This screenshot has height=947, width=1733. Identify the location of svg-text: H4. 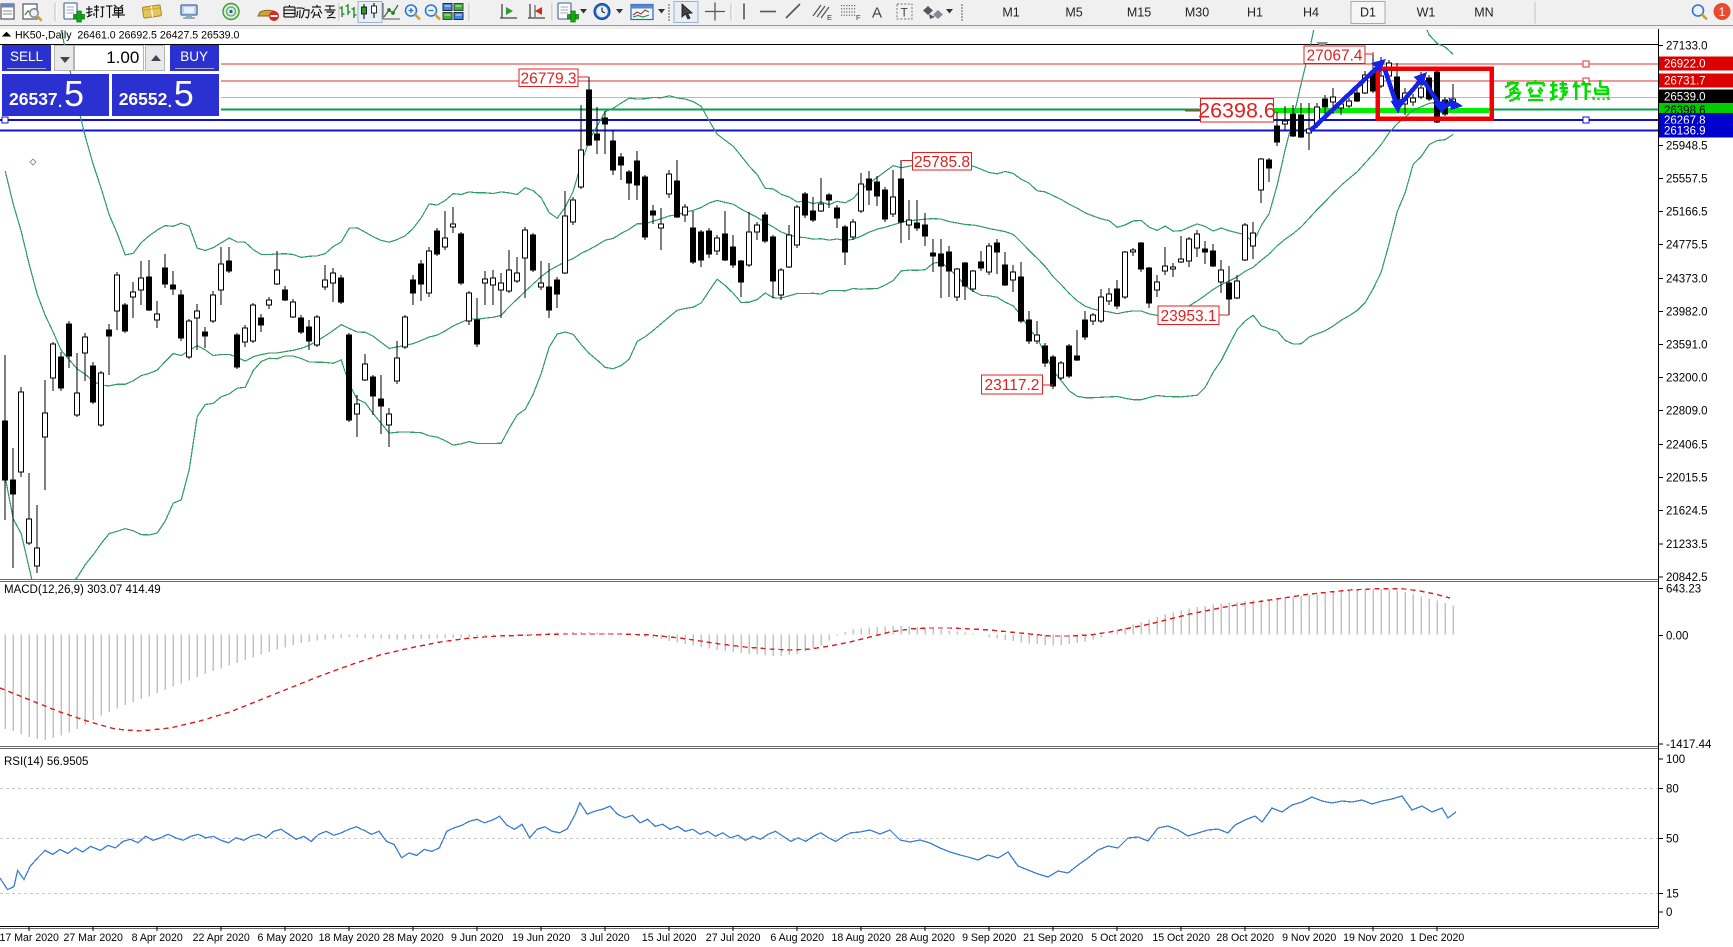
(1311, 13).